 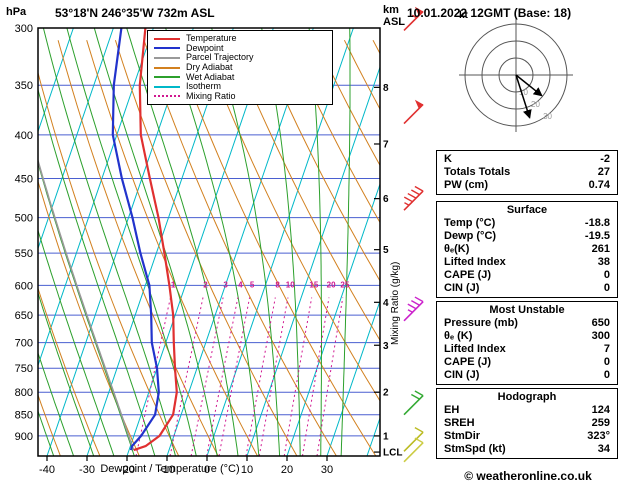 What do you see at coordinates (597, 236) in the screenshot?
I see `stat-value: -19.5` at bounding box center [597, 236].